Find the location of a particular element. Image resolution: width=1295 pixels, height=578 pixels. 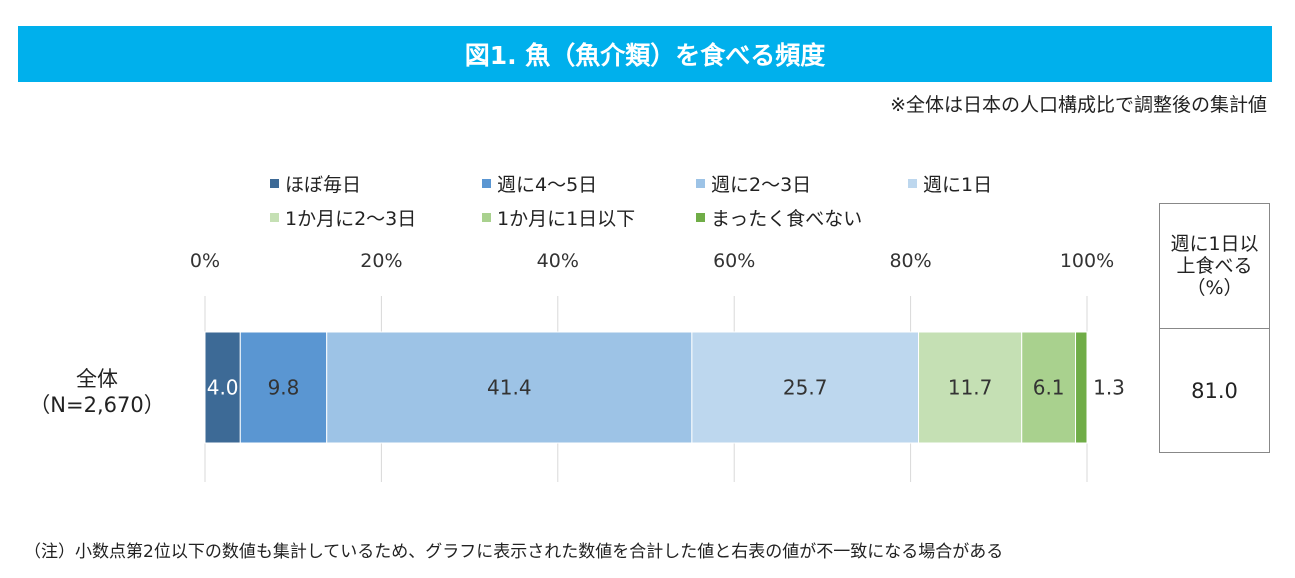

chart-title: 図1. 魚（魚介類）を食べる頻度 is located at coordinates (645, 55).